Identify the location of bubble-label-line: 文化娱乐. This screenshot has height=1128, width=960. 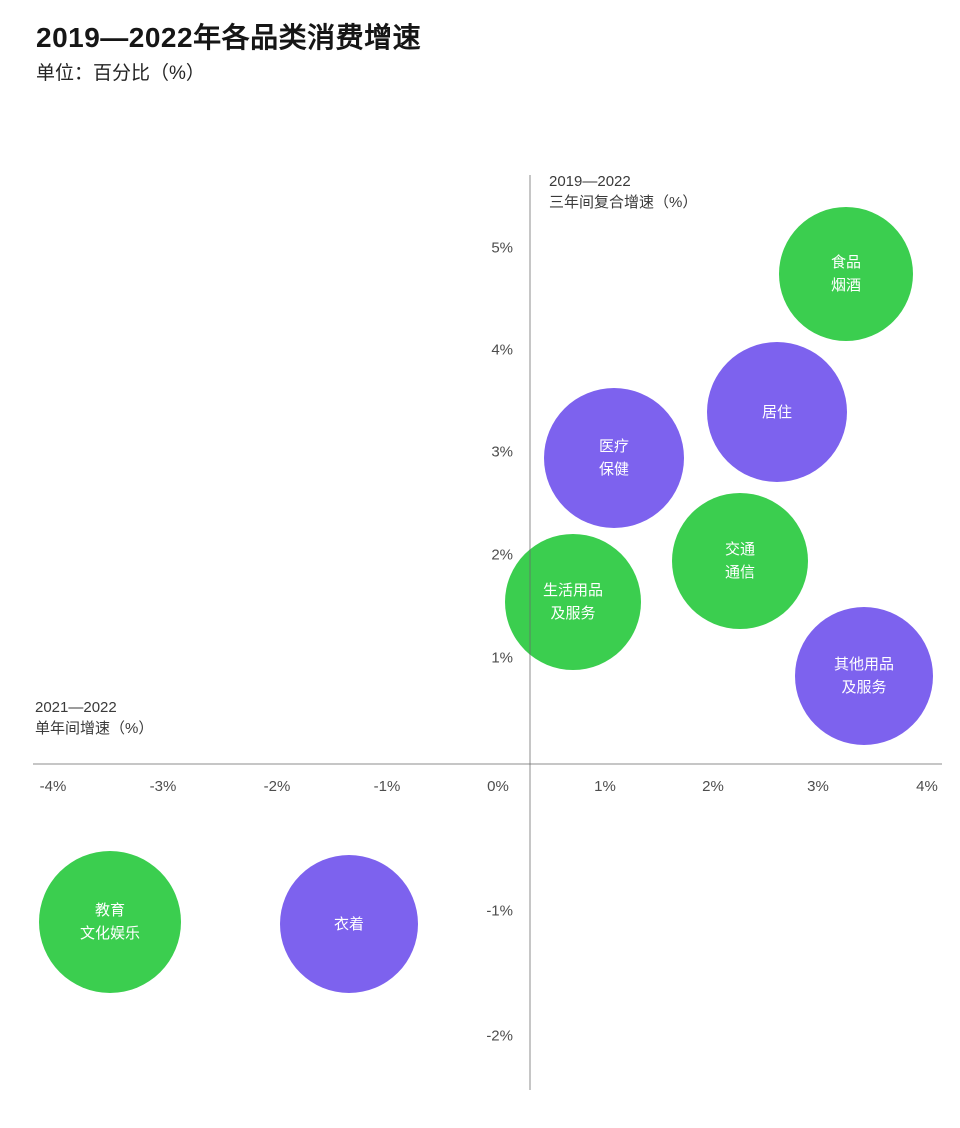
(109, 933).